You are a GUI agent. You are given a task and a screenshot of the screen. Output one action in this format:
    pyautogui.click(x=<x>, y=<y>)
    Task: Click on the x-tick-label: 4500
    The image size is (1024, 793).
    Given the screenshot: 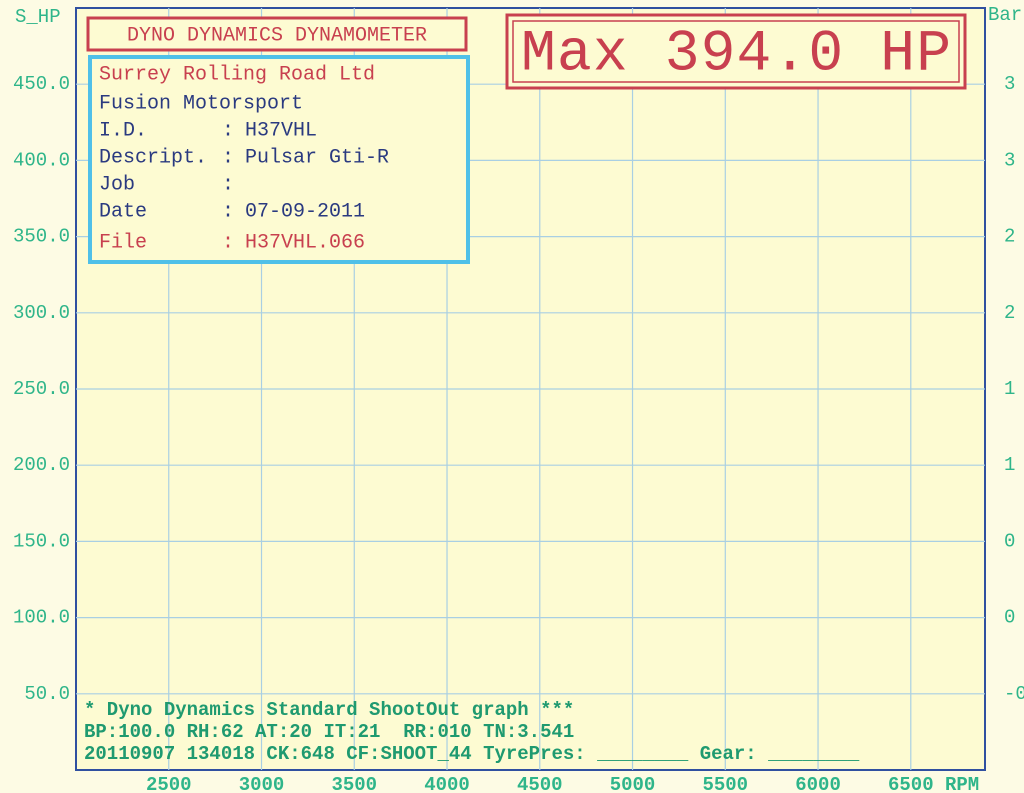 What is the action you would take?
    pyautogui.click(x=540, y=783)
    